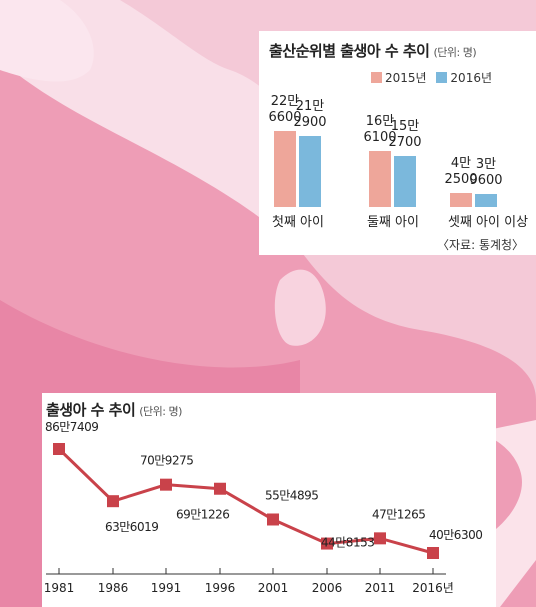  What do you see at coordinates (166, 588) in the screenshot?
I see `x-tick-label: 1991` at bounding box center [166, 588].